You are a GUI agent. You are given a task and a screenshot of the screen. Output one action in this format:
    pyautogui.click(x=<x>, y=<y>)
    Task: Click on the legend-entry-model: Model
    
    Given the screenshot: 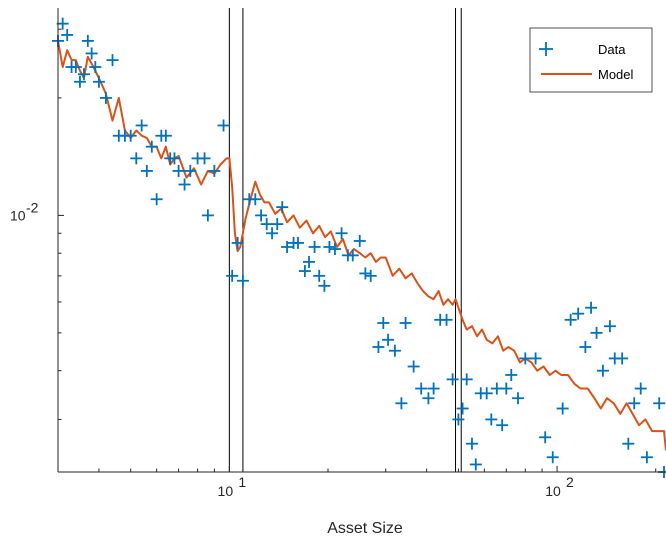 What is the action you would take?
    pyautogui.click(x=587, y=74)
    